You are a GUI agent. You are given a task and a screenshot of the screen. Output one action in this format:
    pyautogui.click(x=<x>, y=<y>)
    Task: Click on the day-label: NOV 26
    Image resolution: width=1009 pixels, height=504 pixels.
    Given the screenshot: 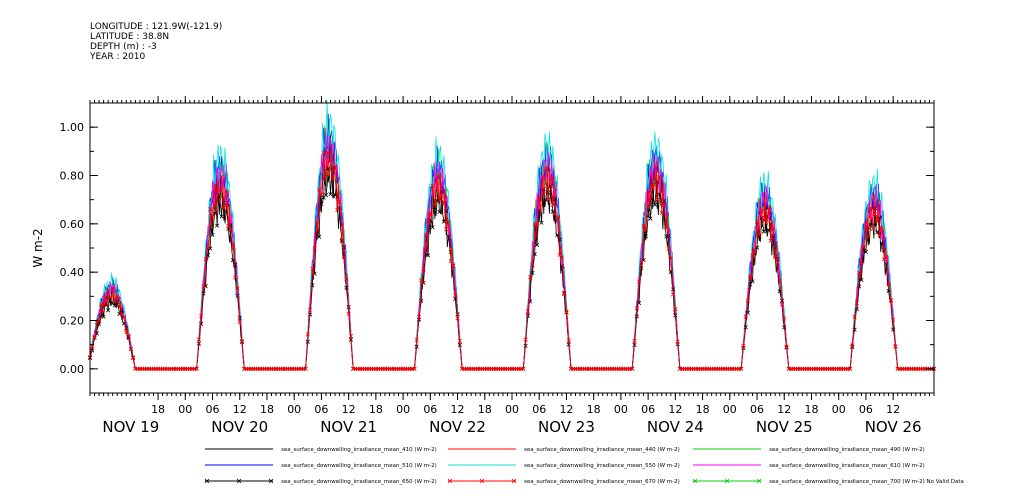 What is the action you would take?
    pyautogui.click(x=893, y=427)
    